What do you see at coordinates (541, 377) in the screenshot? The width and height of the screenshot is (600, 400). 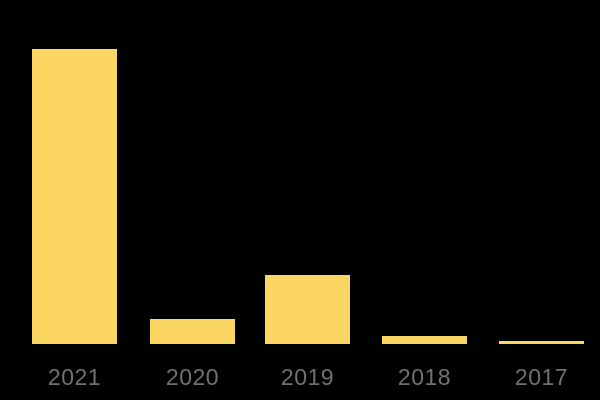 I see `x-axis-label-2017: 2017` at bounding box center [541, 377].